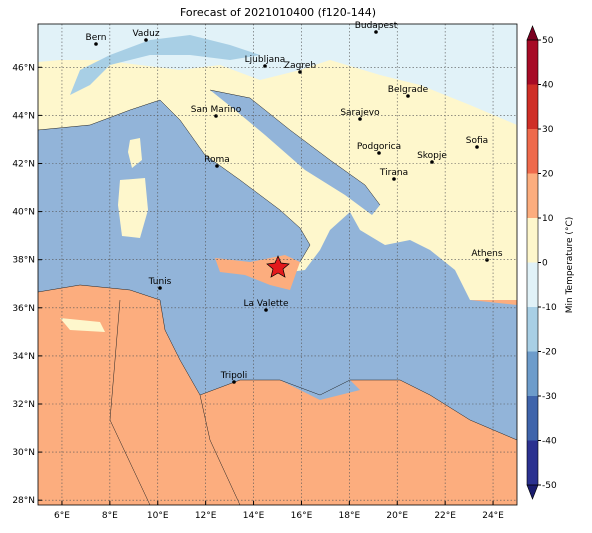 This screenshot has height=533, width=592. What do you see at coordinates (23, 309) in the screenshot?
I see `y-tick-label: 36°N` at bounding box center [23, 309].